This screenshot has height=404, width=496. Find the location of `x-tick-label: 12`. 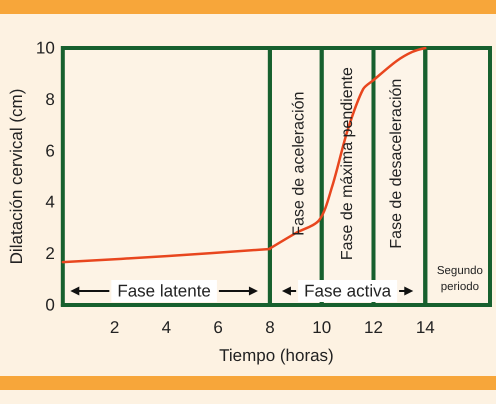

x-tick-label: 12 is located at coordinates (373, 327).